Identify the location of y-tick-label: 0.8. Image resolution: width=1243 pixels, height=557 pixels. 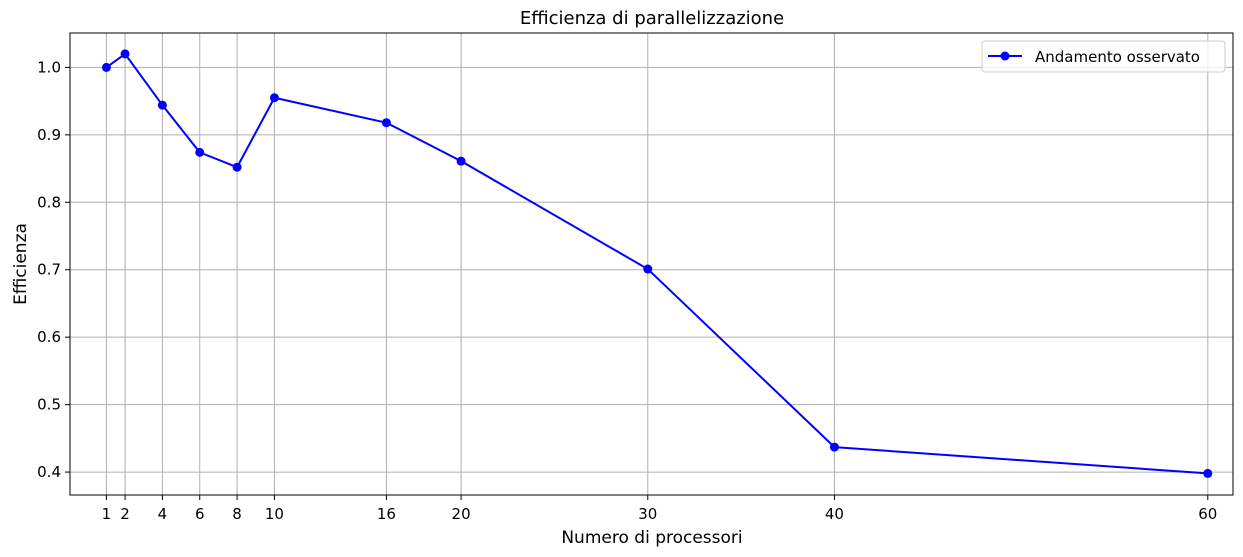
(49, 202).